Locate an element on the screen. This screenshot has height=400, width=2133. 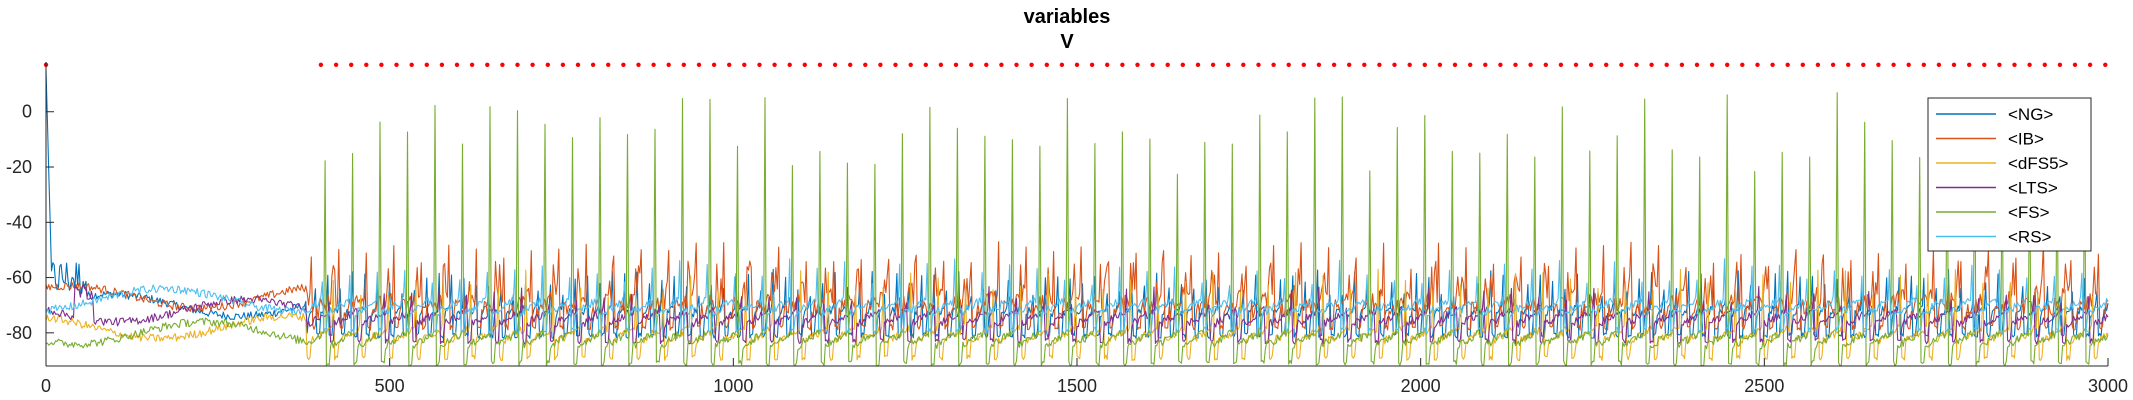
chart-subtitle: V is located at coordinates (1067, 42).